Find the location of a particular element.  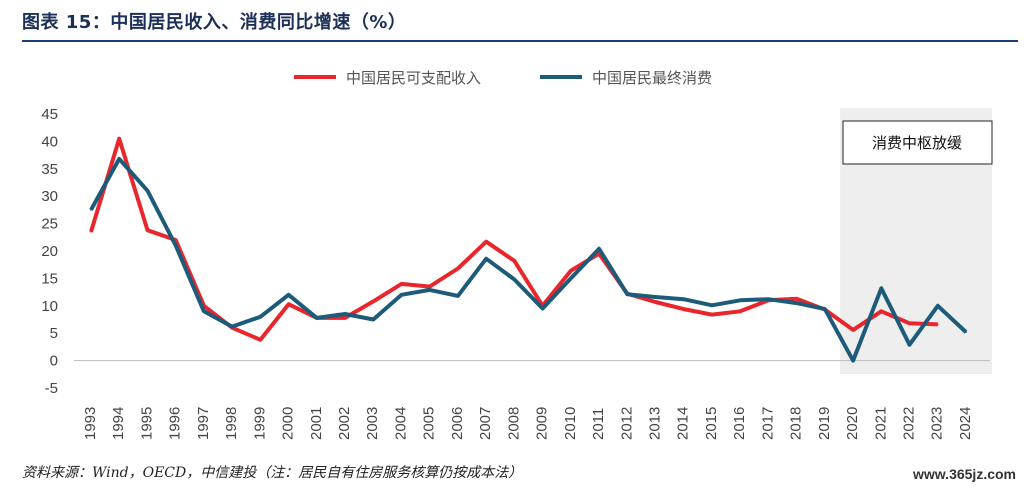

y-tick-label: 40 is located at coordinates (49, 141).